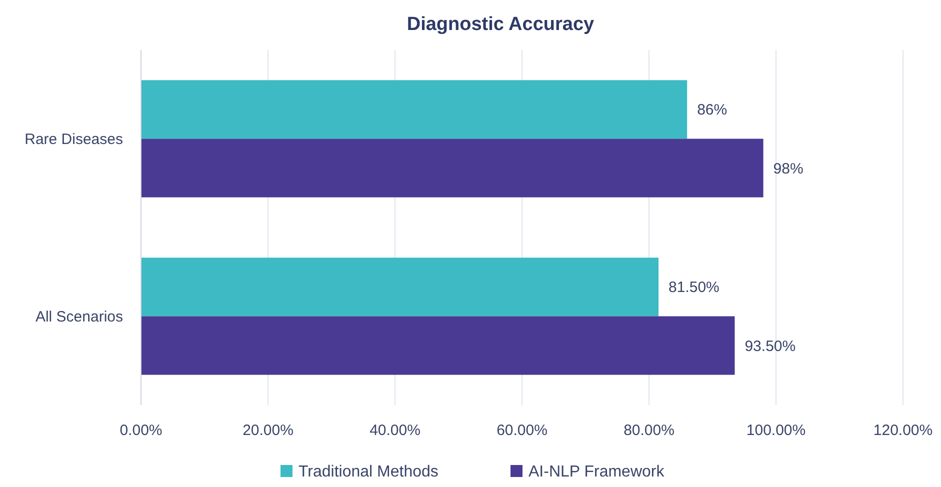 The width and height of the screenshot is (941, 487). What do you see at coordinates (500, 24) in the screenshot?
I see `chart-title: Diagnostic Accuracy` at bounding box center [500, 24].